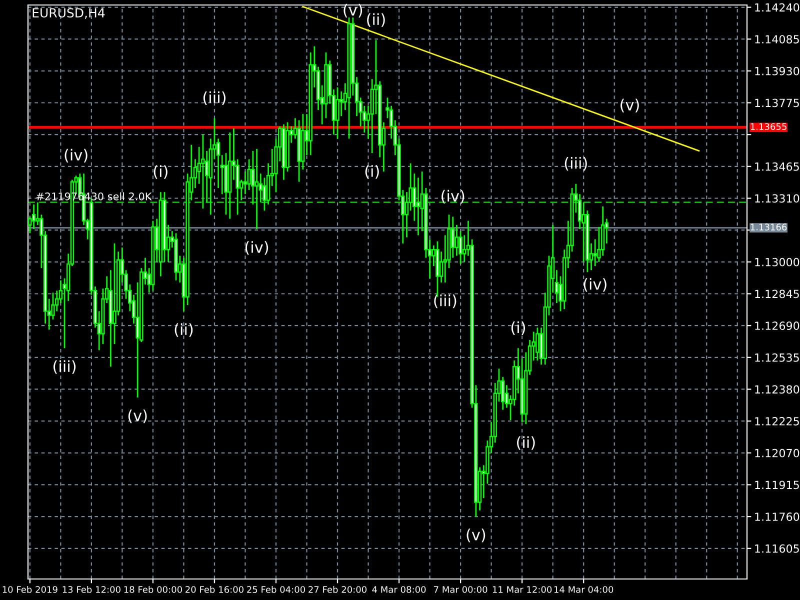 The image size is (800, 600). I want to click on data-label: (v), so click(629, 105).